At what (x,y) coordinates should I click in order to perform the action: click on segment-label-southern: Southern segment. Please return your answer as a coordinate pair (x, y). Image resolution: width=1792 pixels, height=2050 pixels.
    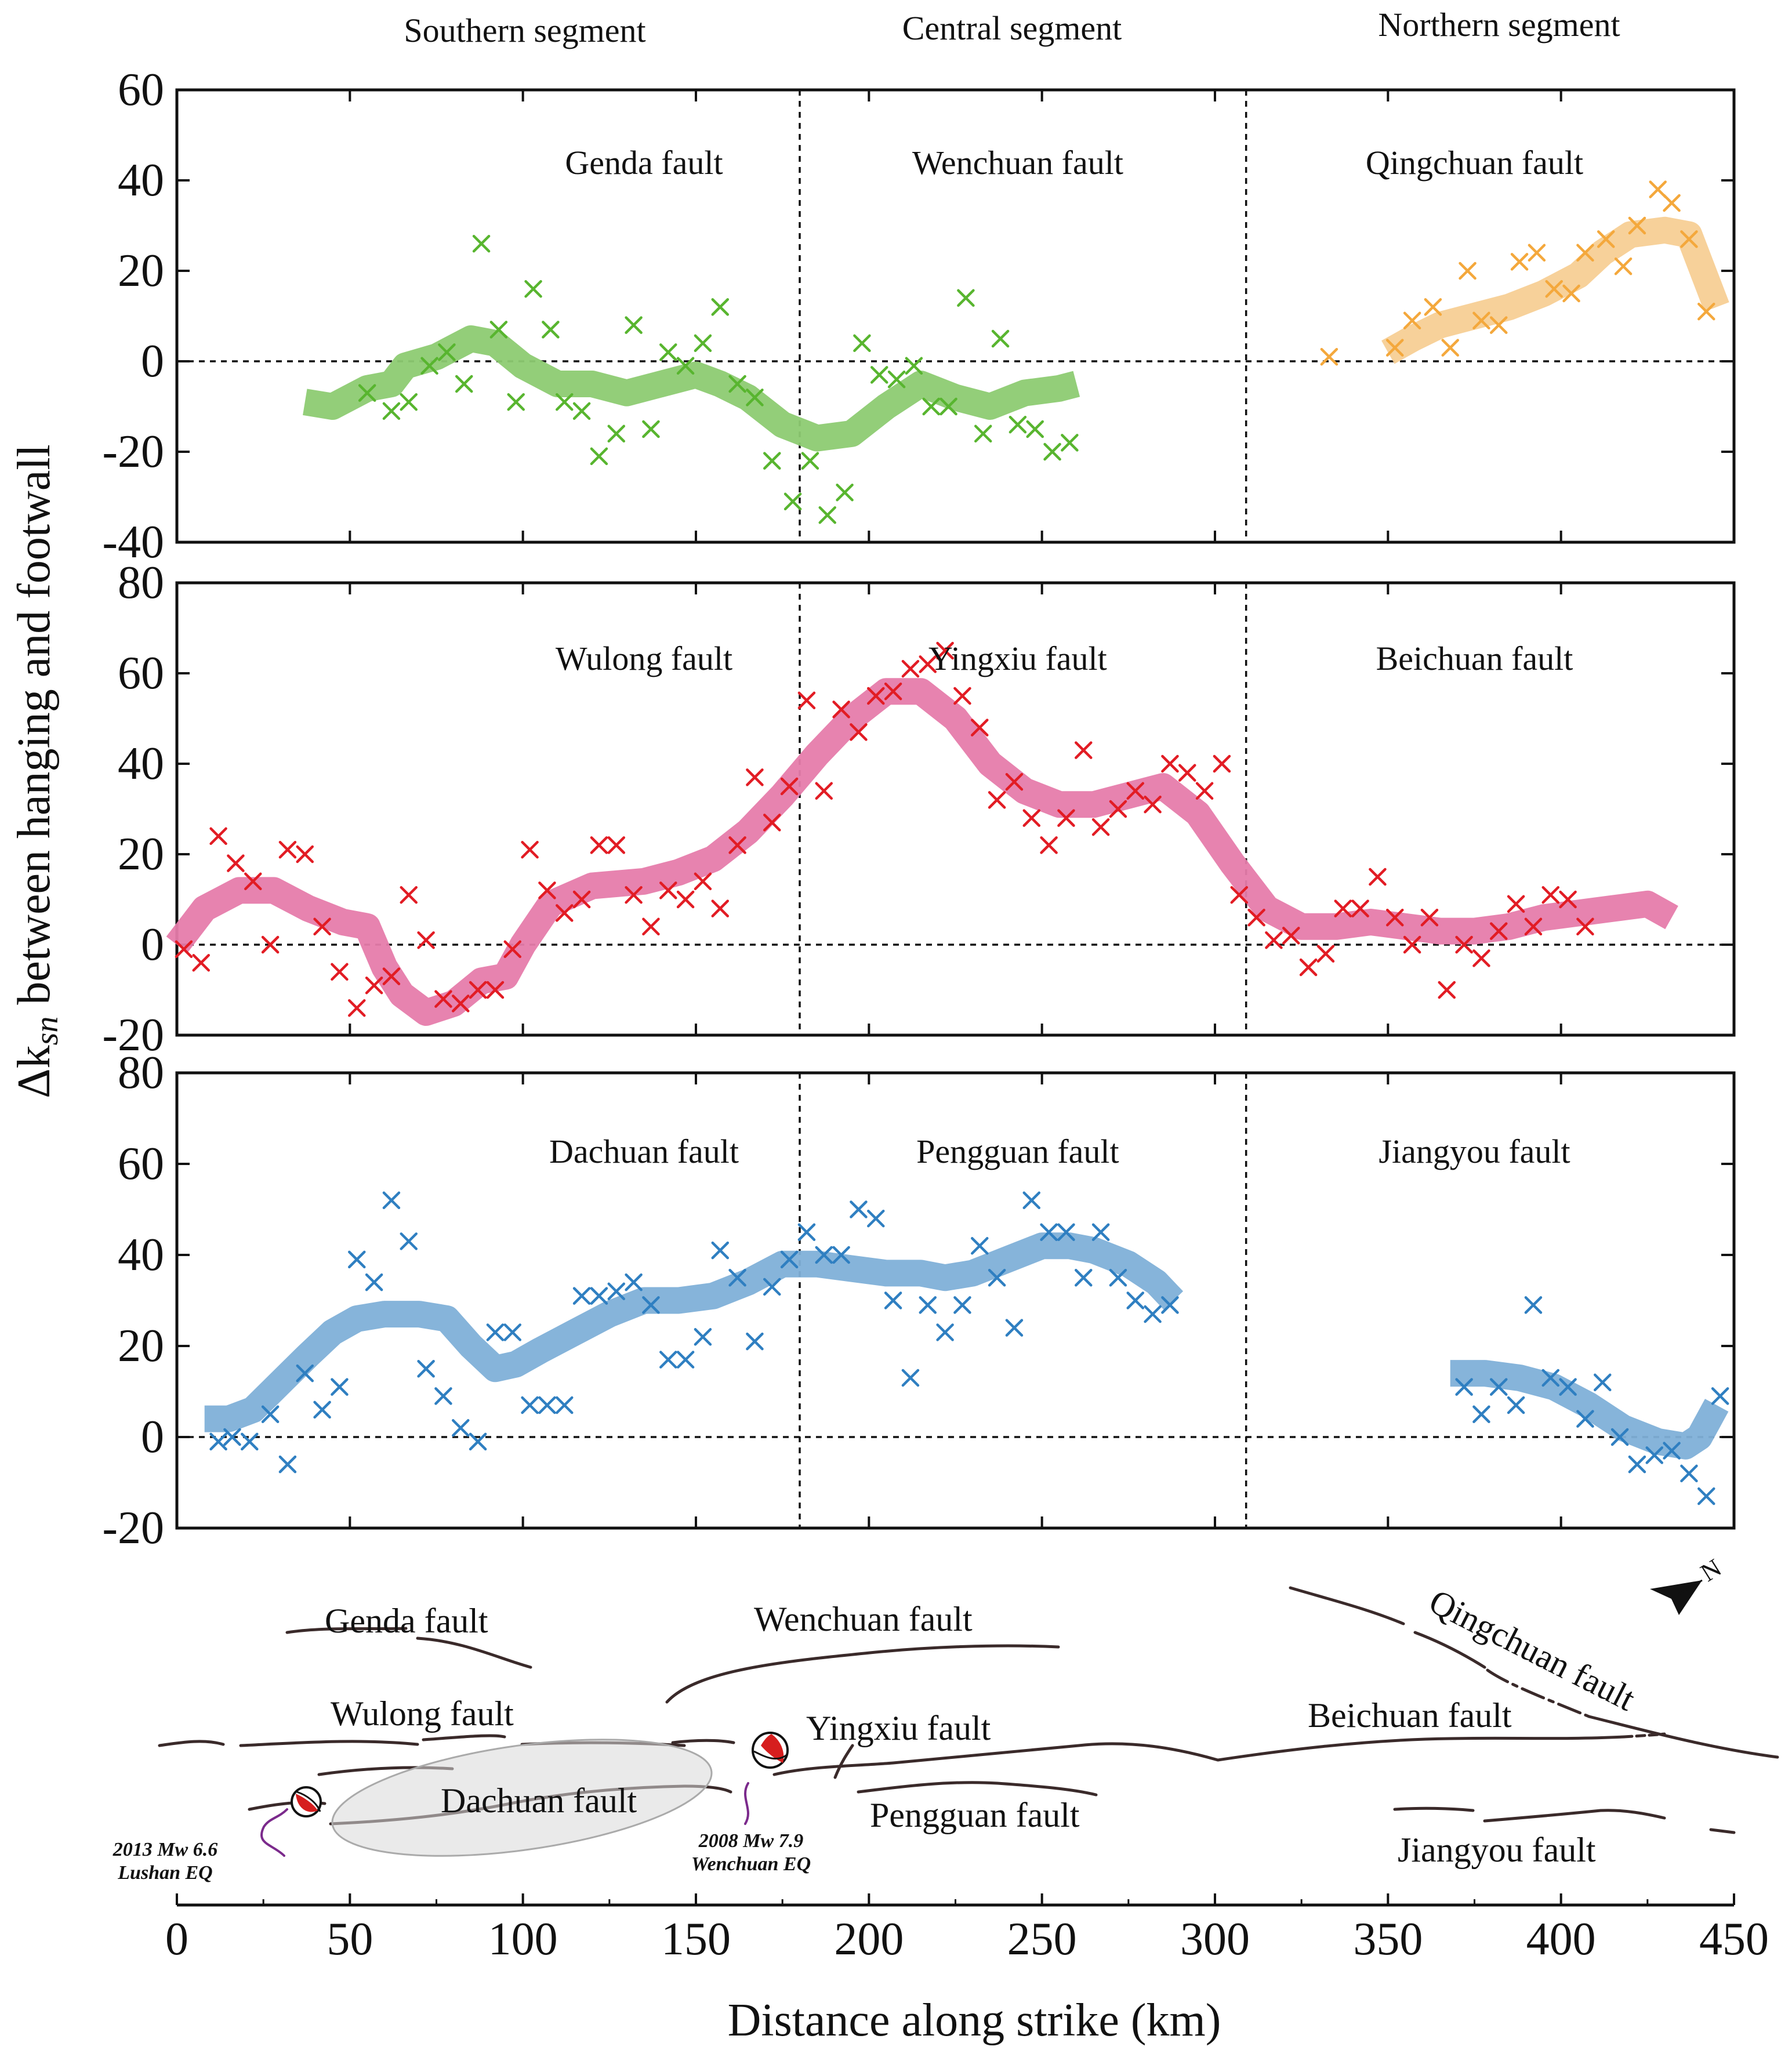
    Looking at the image, I should click on (524, 31).